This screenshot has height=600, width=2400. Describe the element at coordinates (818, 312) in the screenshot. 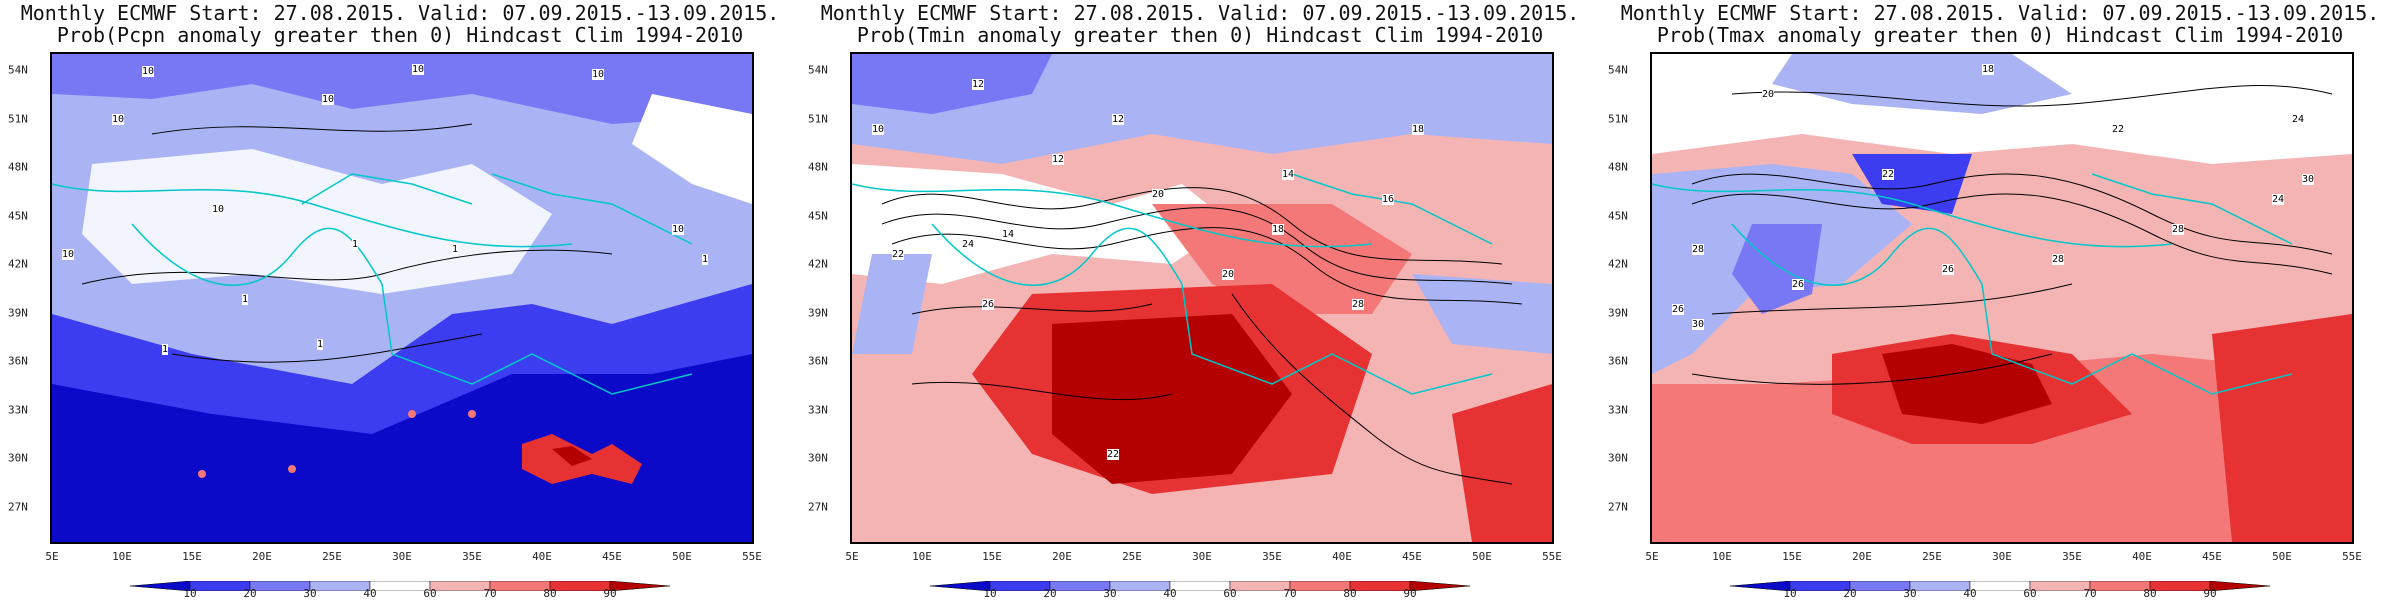

I see `lat-tick-label: 39N` at that location.